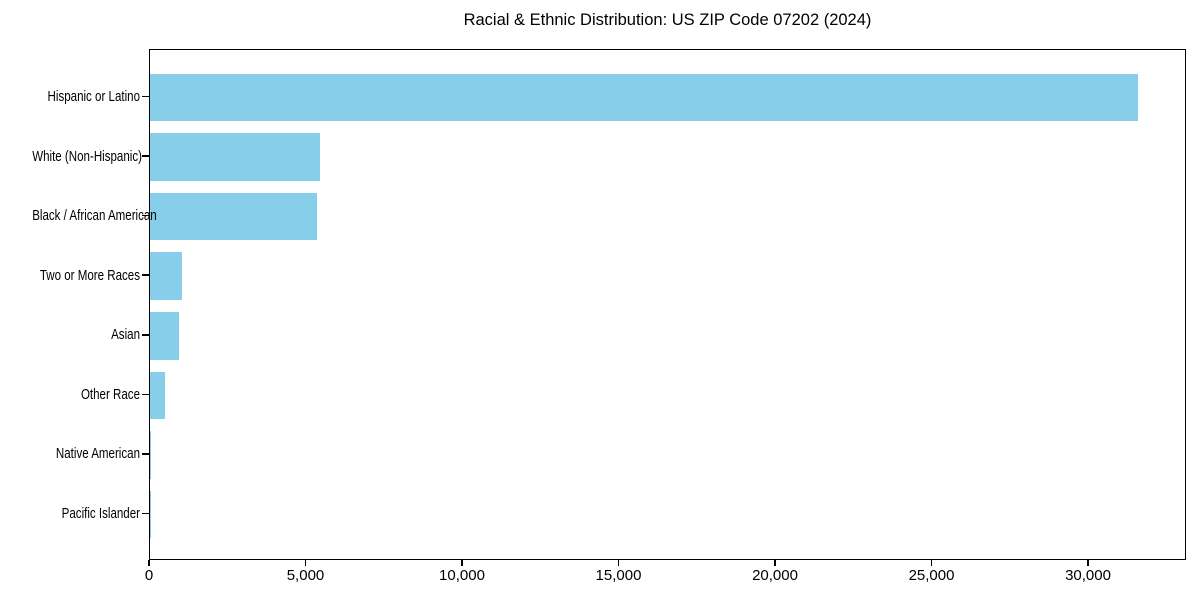 The height and width of the screenshot is (600, 1200). I want to click on y-tick-label-other-race: Other Race, so click(110, 394).